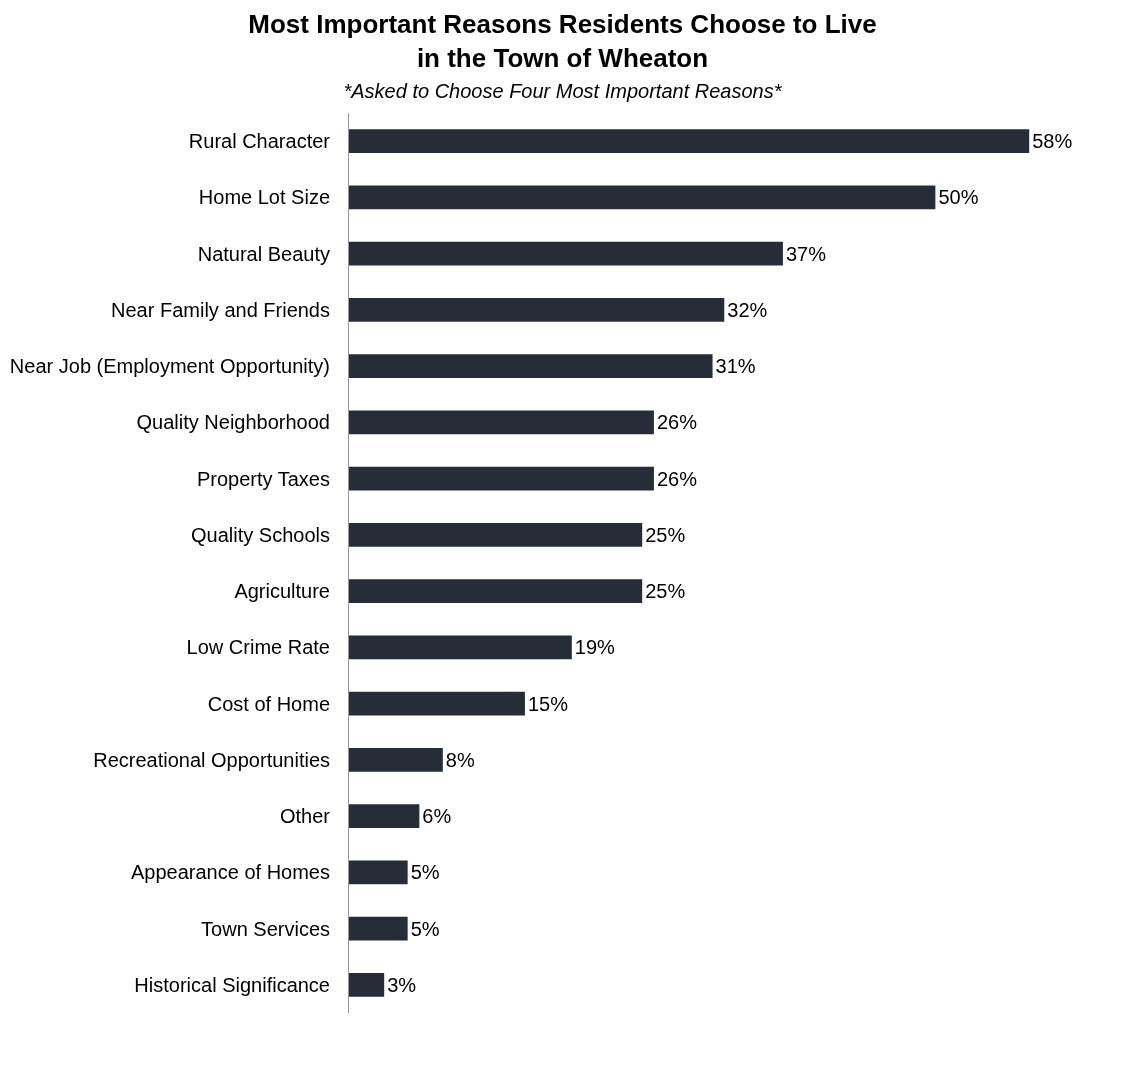 The height and width of the screenshot is (1082, 1125). Describe the element at coordinates (169, 365) in the screenshot. I see `y-tick-label: Near Job (Employment Opportunity)` at that location.